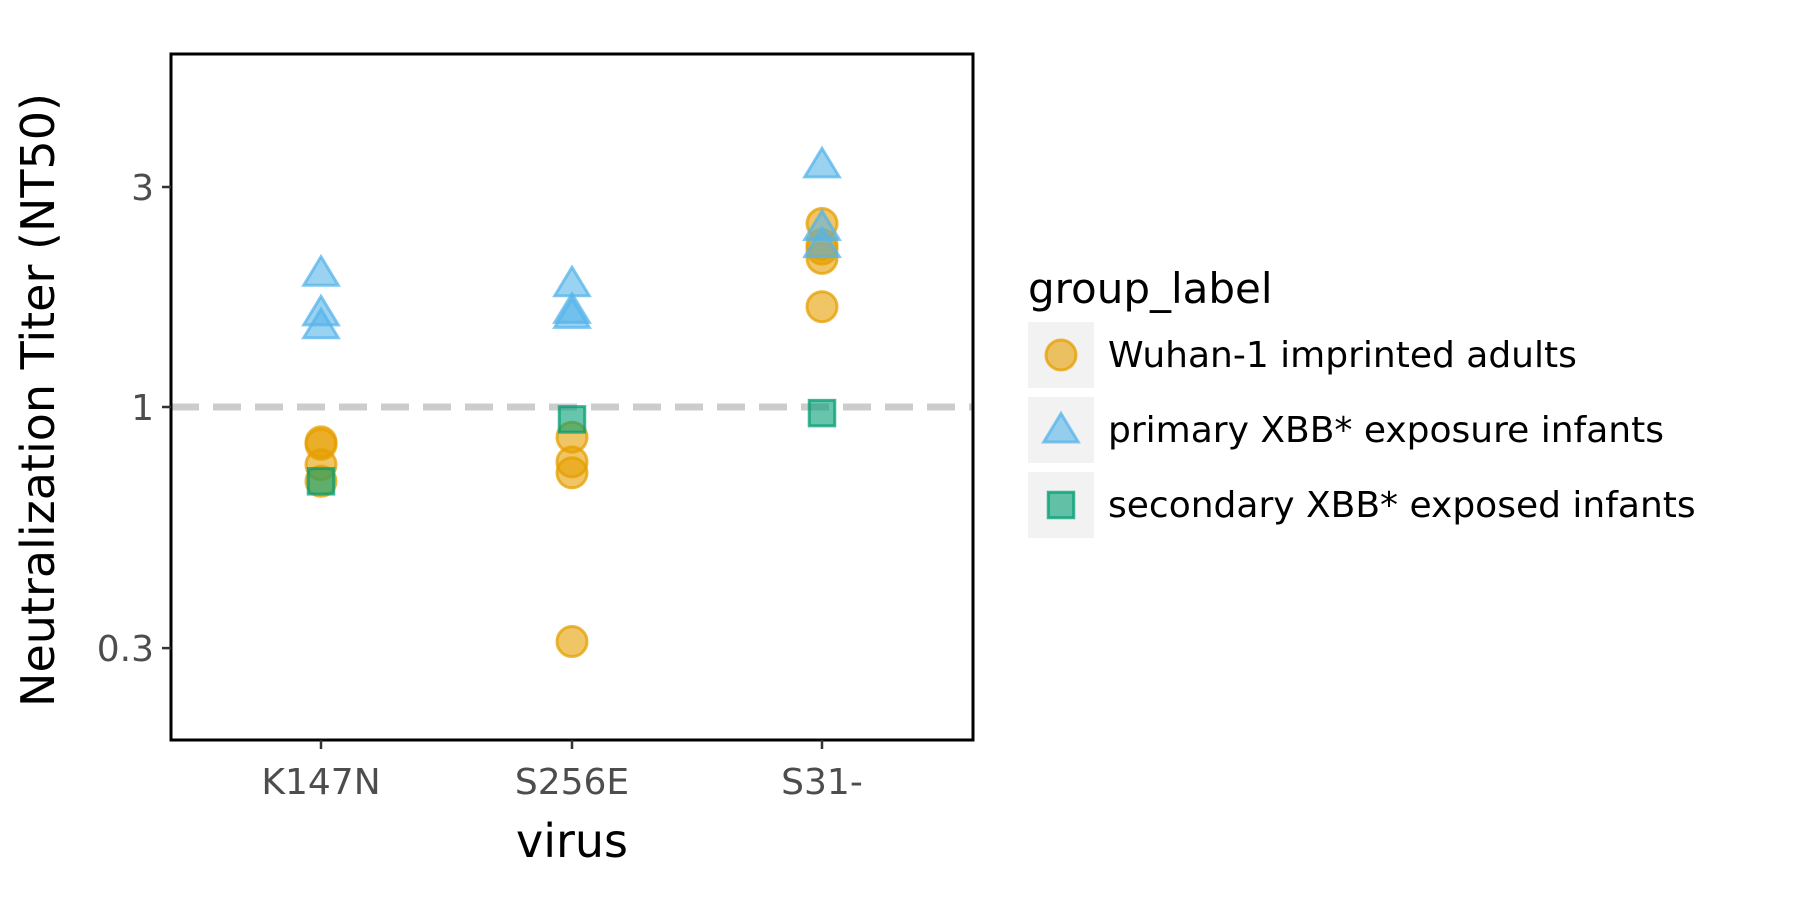 This screenshot has width=1800, height=900. What do you see at coordinates (572, 841) in the screenshot?
I see `x-axis-title: virus` at bounding box center [572, 841].